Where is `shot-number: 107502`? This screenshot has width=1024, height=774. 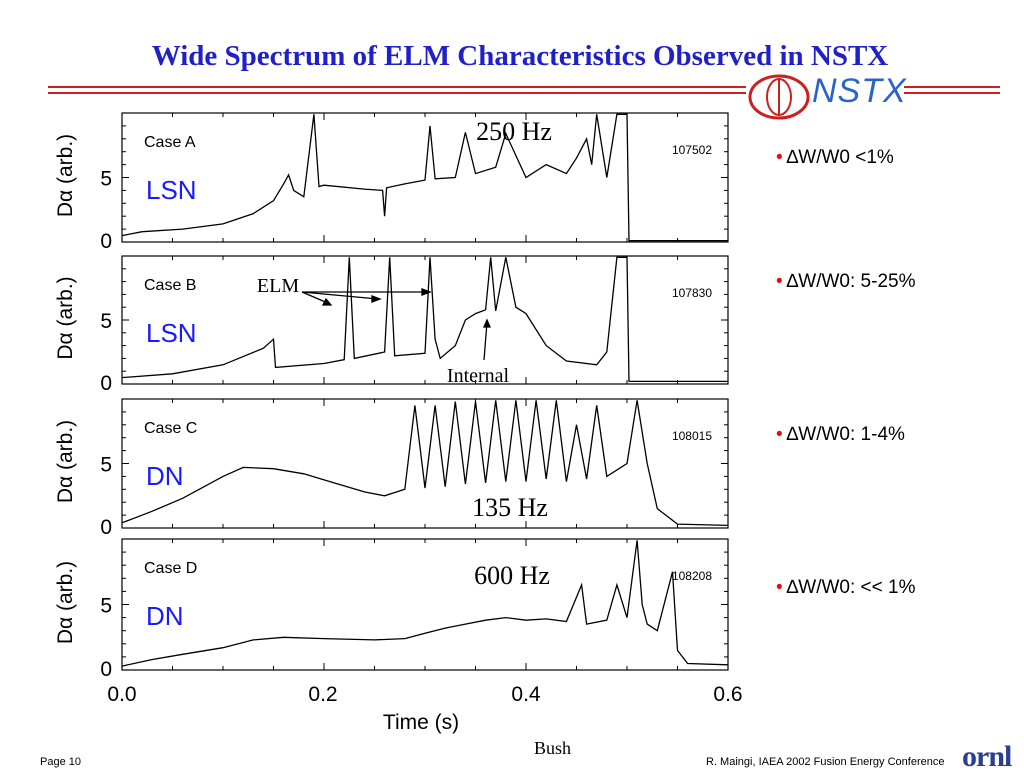 shot-number: 107502 is located at coordinates (692, 150).